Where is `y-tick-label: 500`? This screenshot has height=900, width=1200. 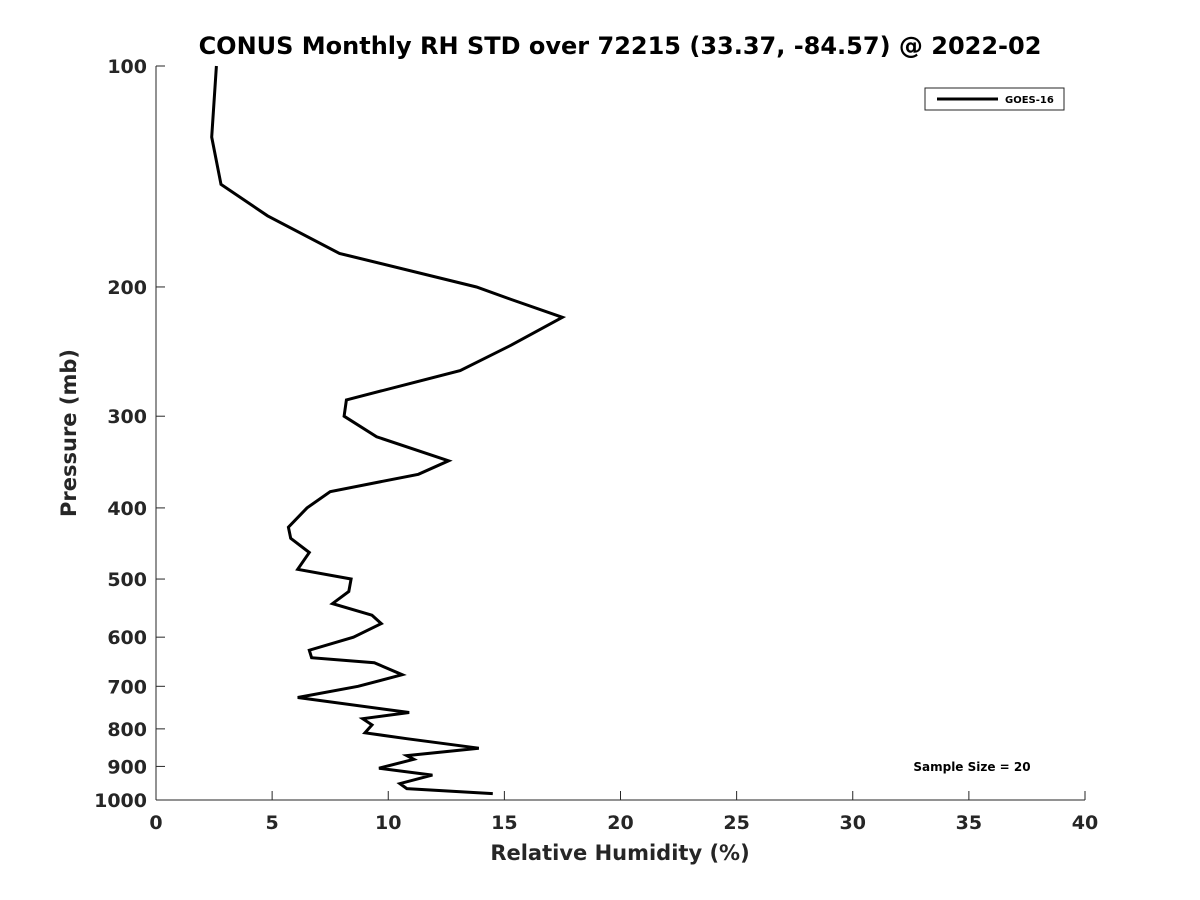
y-tick-label: 500 is located at coordinates (127, 580).